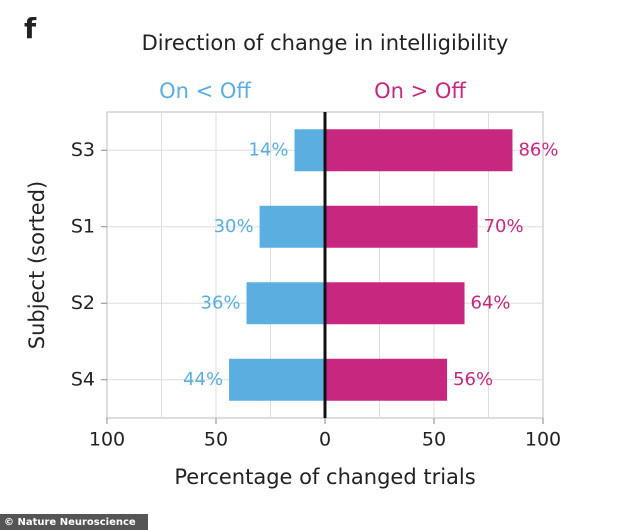  Describe the element at coordinates (268, 149) in the screenshot. I see `data-label: 14%` at that location.